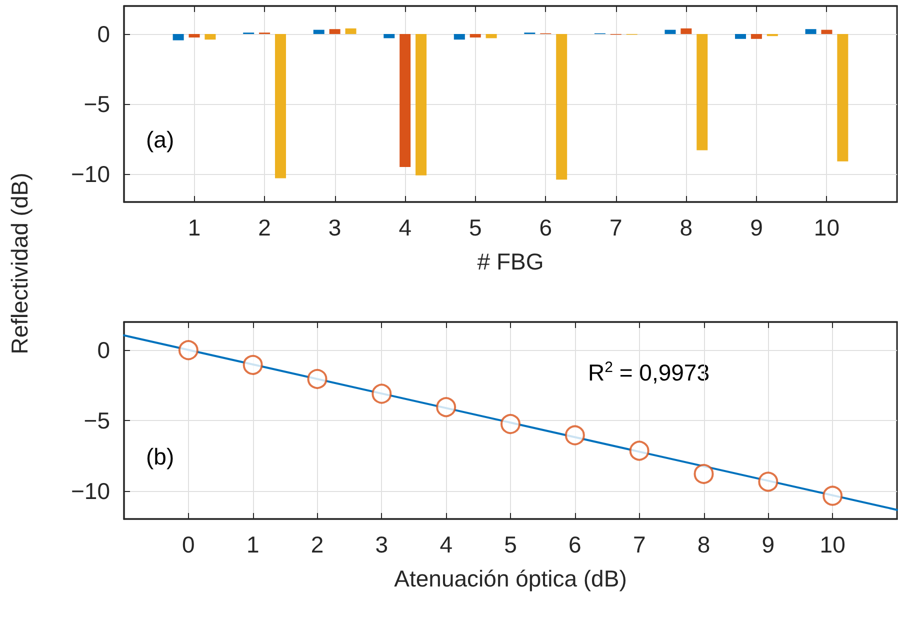  I want to click on annotation: (a), so click(160, 139).